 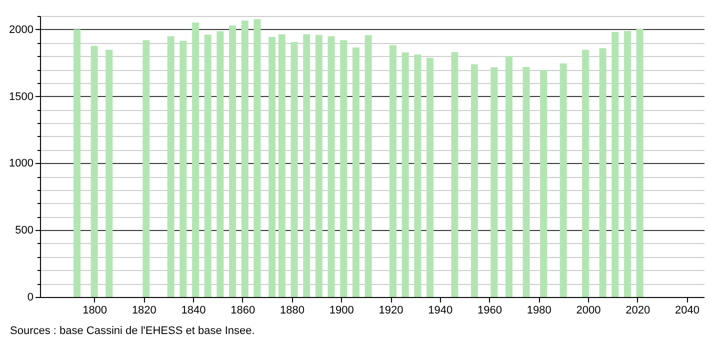 I want to click on y-tick-label: 1500, so click(x=21, y=96).